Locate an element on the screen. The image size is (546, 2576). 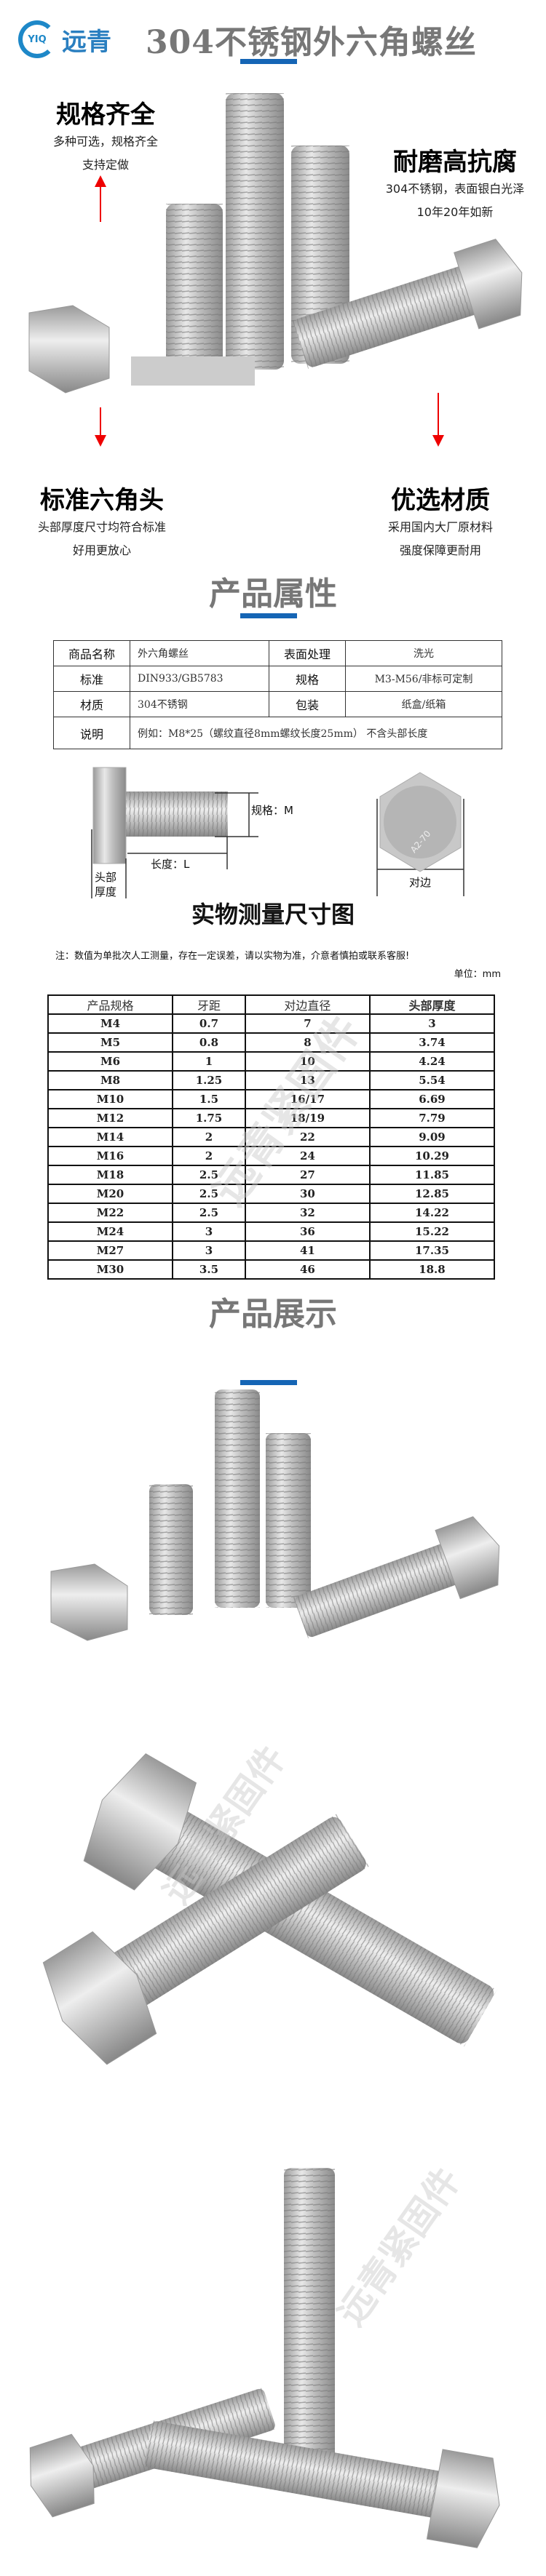
table-row: M12 1.75 18/19 7.79 is located at coordinates (271, 1118).